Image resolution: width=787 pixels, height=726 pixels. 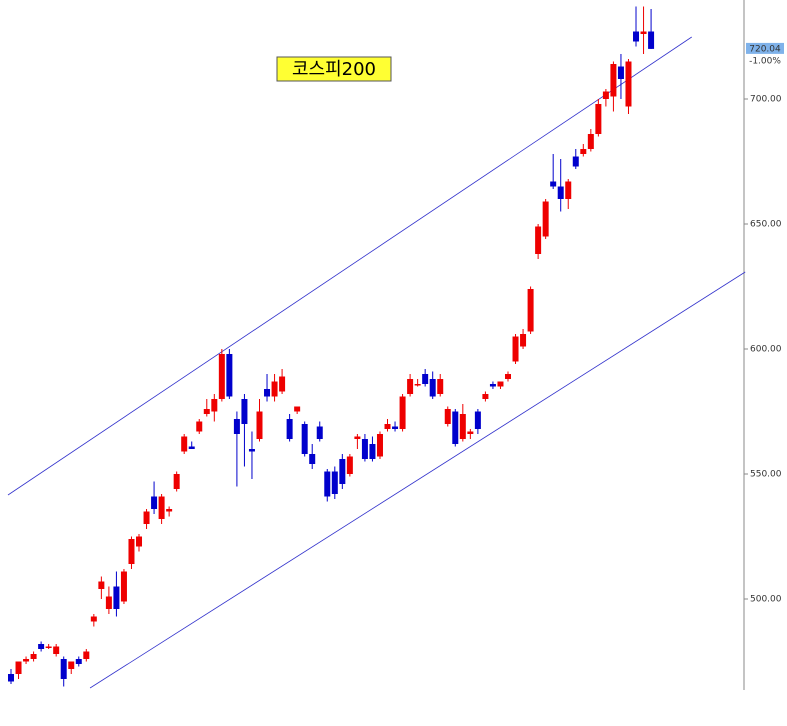 What do you see at coordinates (766, 350) in the screenshot?
I see `y-tick-label: 600.00` at bounding box center [766, 350].